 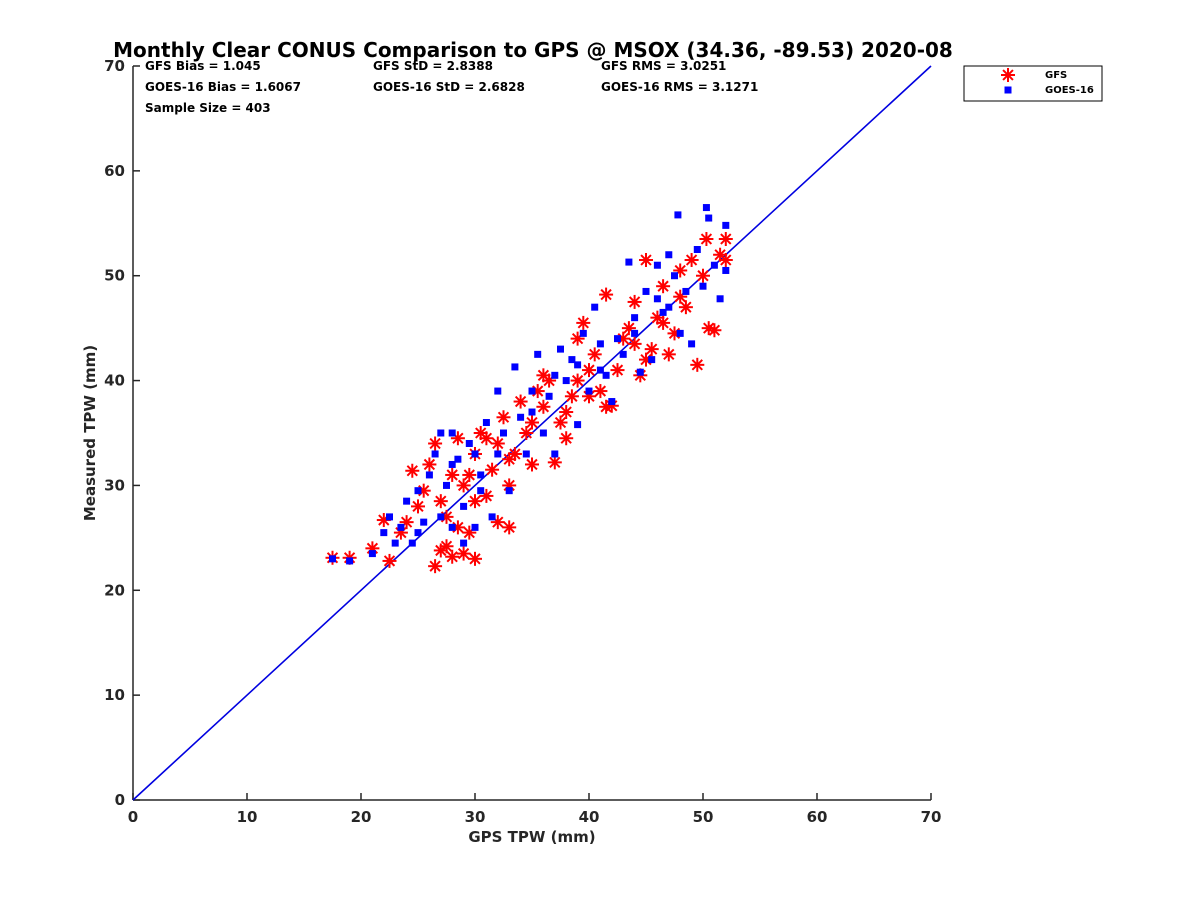 What do you see at coordinates (589, 817) in the screenshot?
I see `x-tick-label: 40` at bounding box center [589, 817].